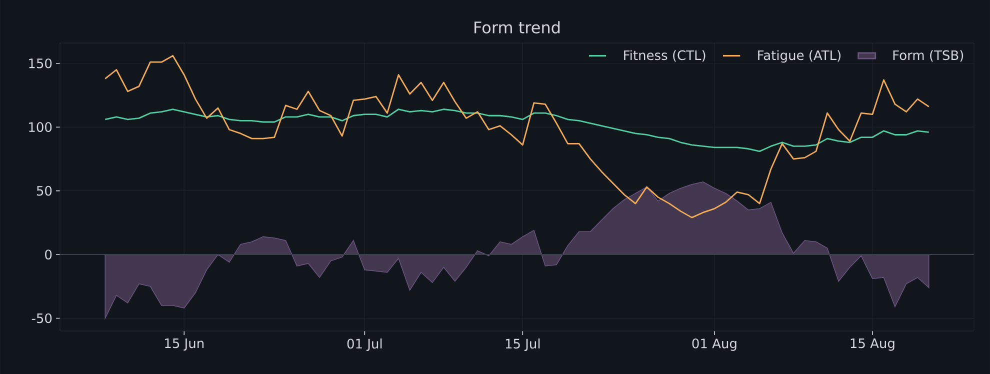 Image resolution: width=990 pixels, height=374 pixels. What do you see at coordinates (928, 56) in the screenshot?
I see `legend-label: Form (TSB)` at bounding box center [928, 56].